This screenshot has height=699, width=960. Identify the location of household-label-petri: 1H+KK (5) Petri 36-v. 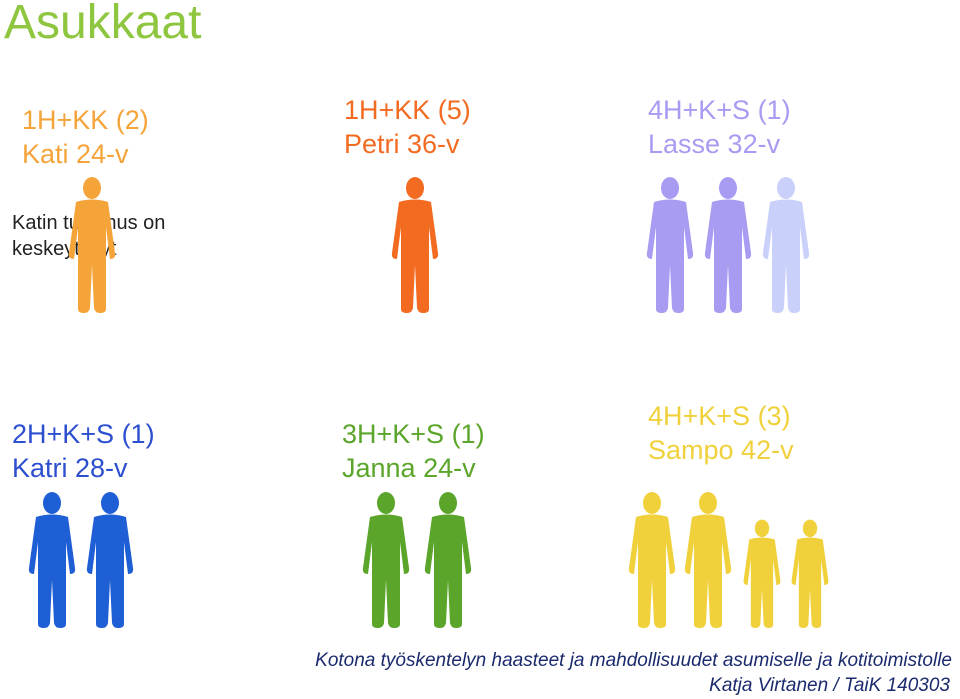
(407, 128).